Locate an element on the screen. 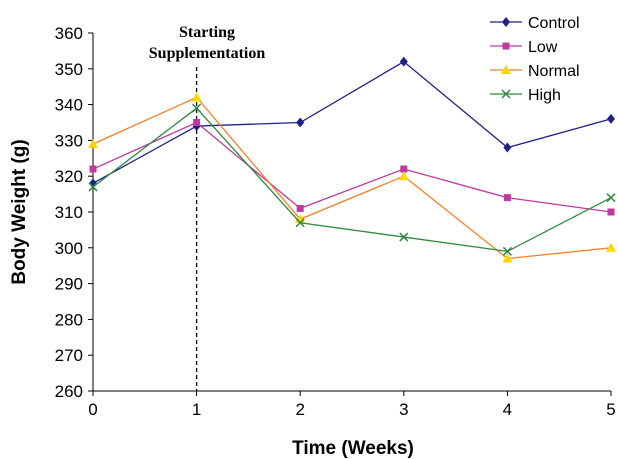  y-tick-label-310: 310 is located at coordinates (69, 212).